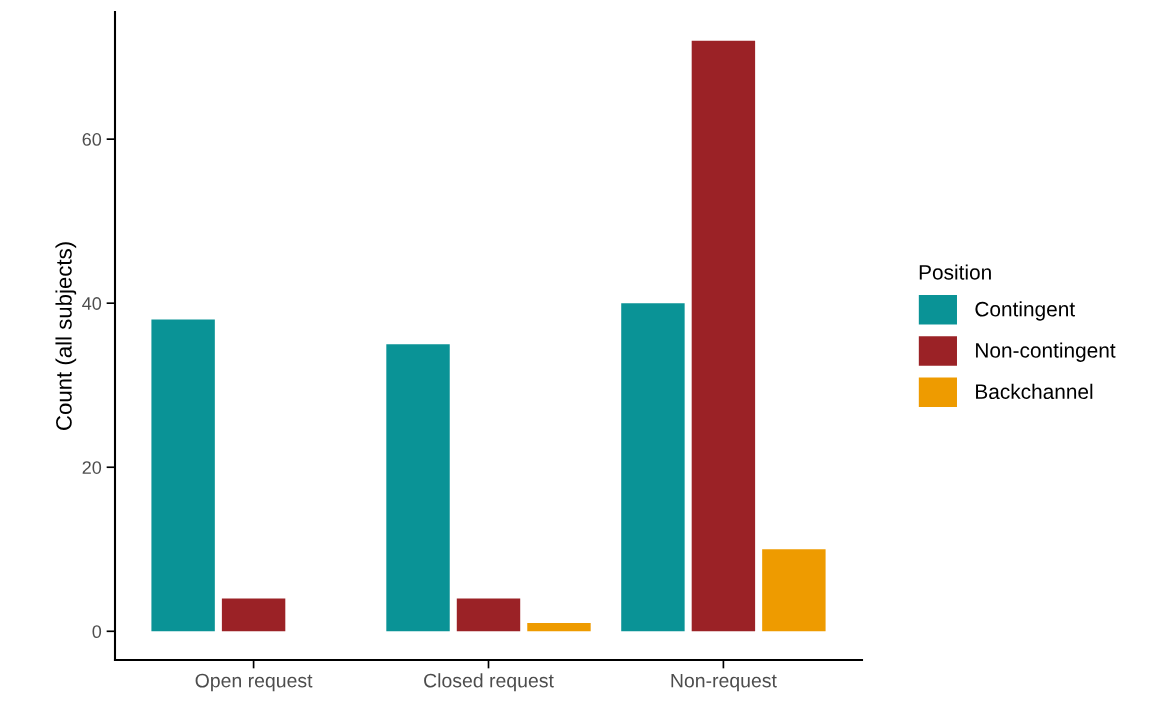 This screenshot has width=1168, height=711. I want to click on x-tick-label: Non-request, so click(724, 682).